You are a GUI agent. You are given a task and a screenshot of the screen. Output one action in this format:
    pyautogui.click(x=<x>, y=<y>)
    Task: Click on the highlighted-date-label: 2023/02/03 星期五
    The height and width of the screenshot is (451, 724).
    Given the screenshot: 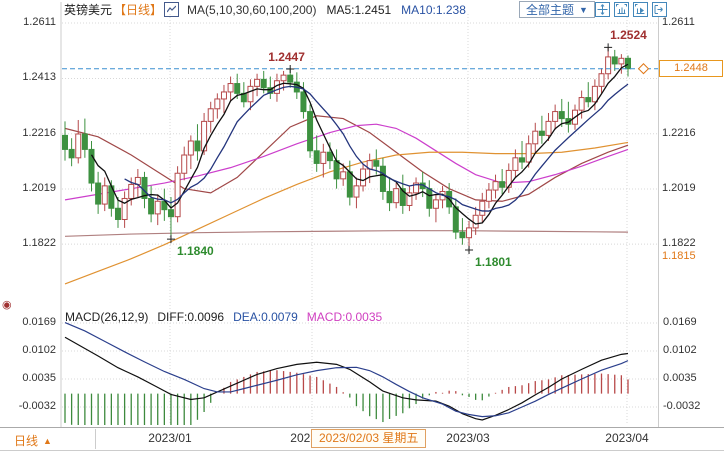 What is the action you would take?
    pyautogui.click(x=369, y=438)
    